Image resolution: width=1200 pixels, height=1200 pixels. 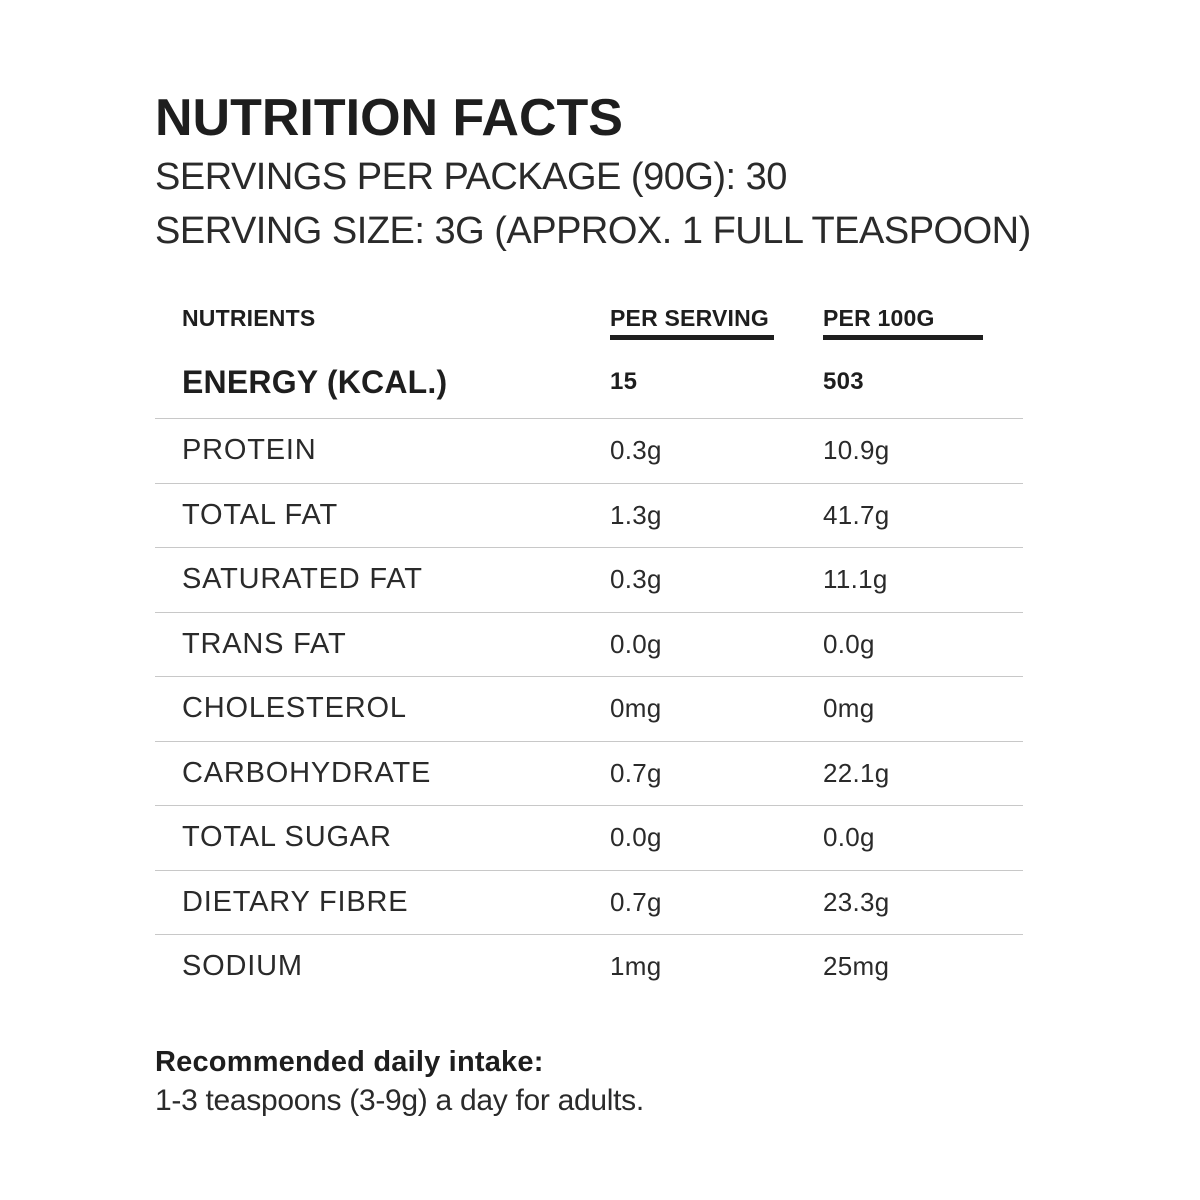 I want to click on nutrient-name: TOTAL SUGAR, so click(x=287, y=837).